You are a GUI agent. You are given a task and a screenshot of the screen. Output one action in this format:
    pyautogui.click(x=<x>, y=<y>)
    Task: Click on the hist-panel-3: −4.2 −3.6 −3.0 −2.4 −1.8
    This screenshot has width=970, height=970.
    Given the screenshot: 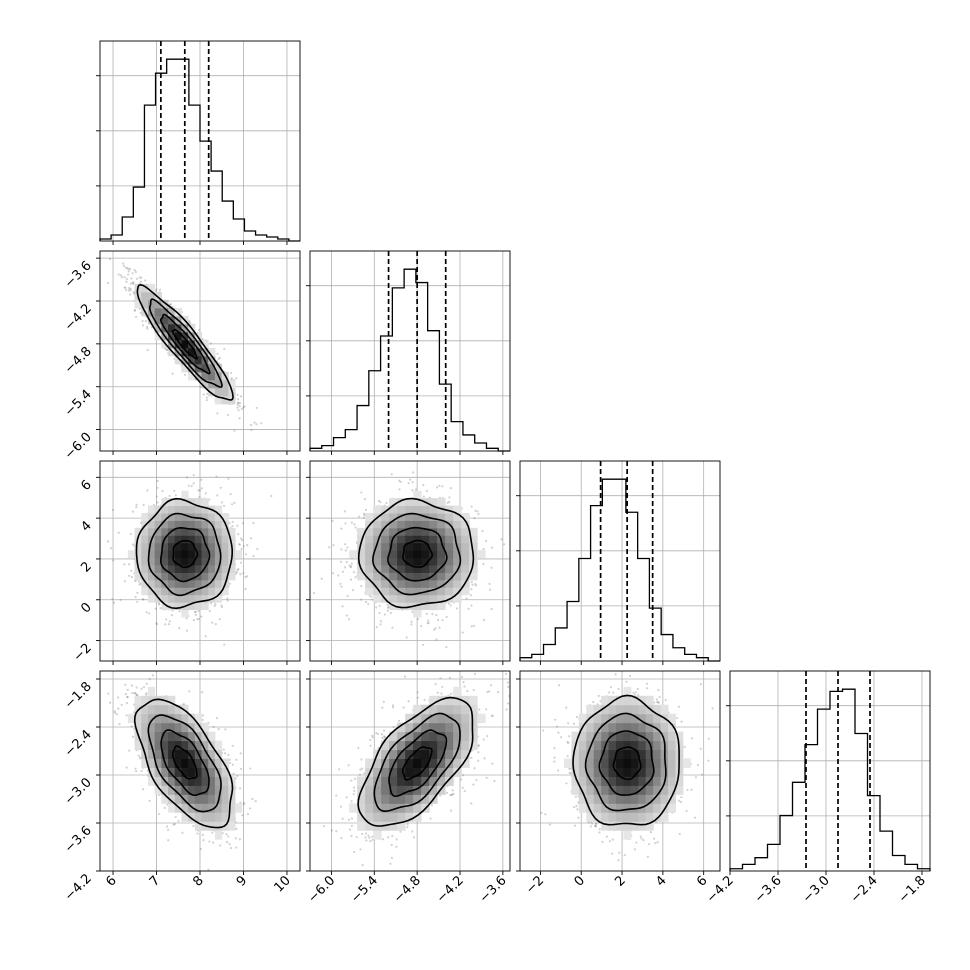 What is the action you would take?
    pyautogui.click(x=817, y=788)
    